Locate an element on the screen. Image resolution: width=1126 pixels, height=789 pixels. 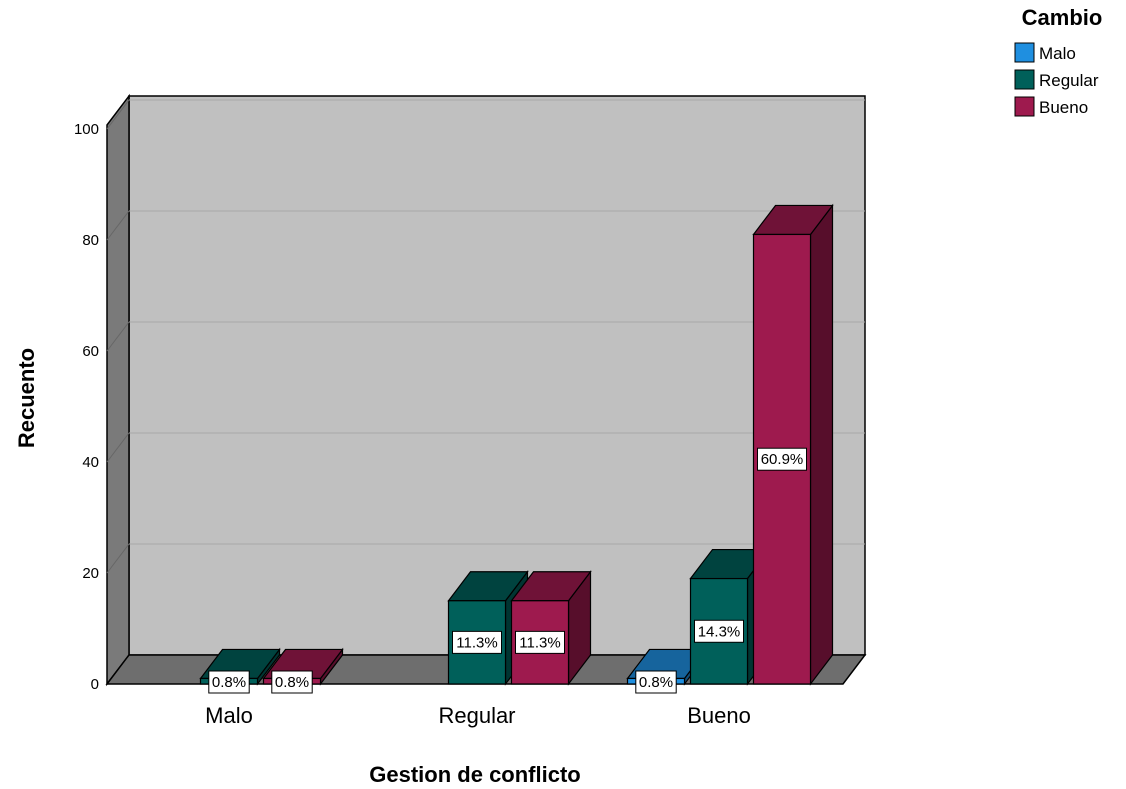
x-category-label: Malo is located at coordinates (229, 715).